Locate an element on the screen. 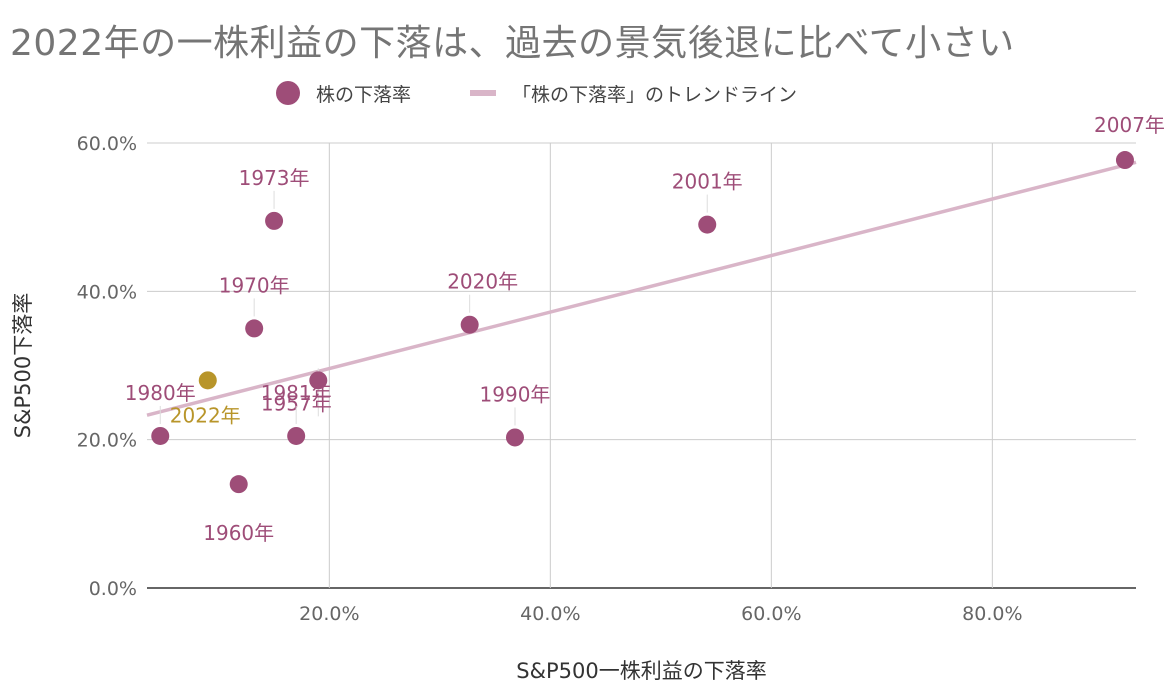 Image resolution: width=1166 pixels, height=698 pixels. data-label: 2007年 is located at coordinates (1129, 125).